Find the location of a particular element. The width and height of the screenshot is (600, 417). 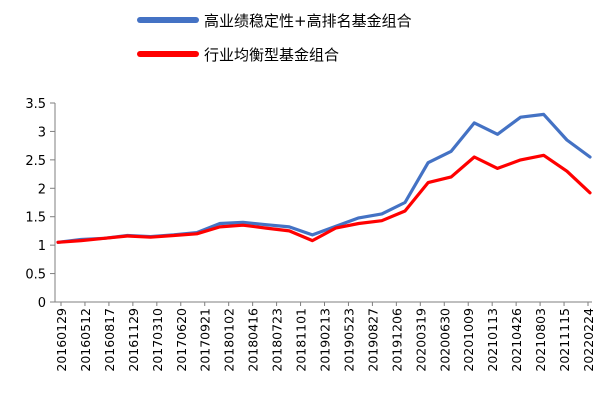

y-tick-label: 3.5 is located at coordinates (35, 104).